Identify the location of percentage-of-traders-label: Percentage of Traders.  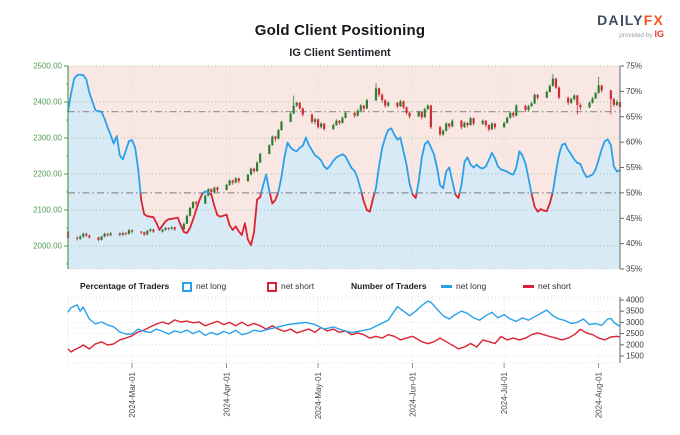
(125, 286).